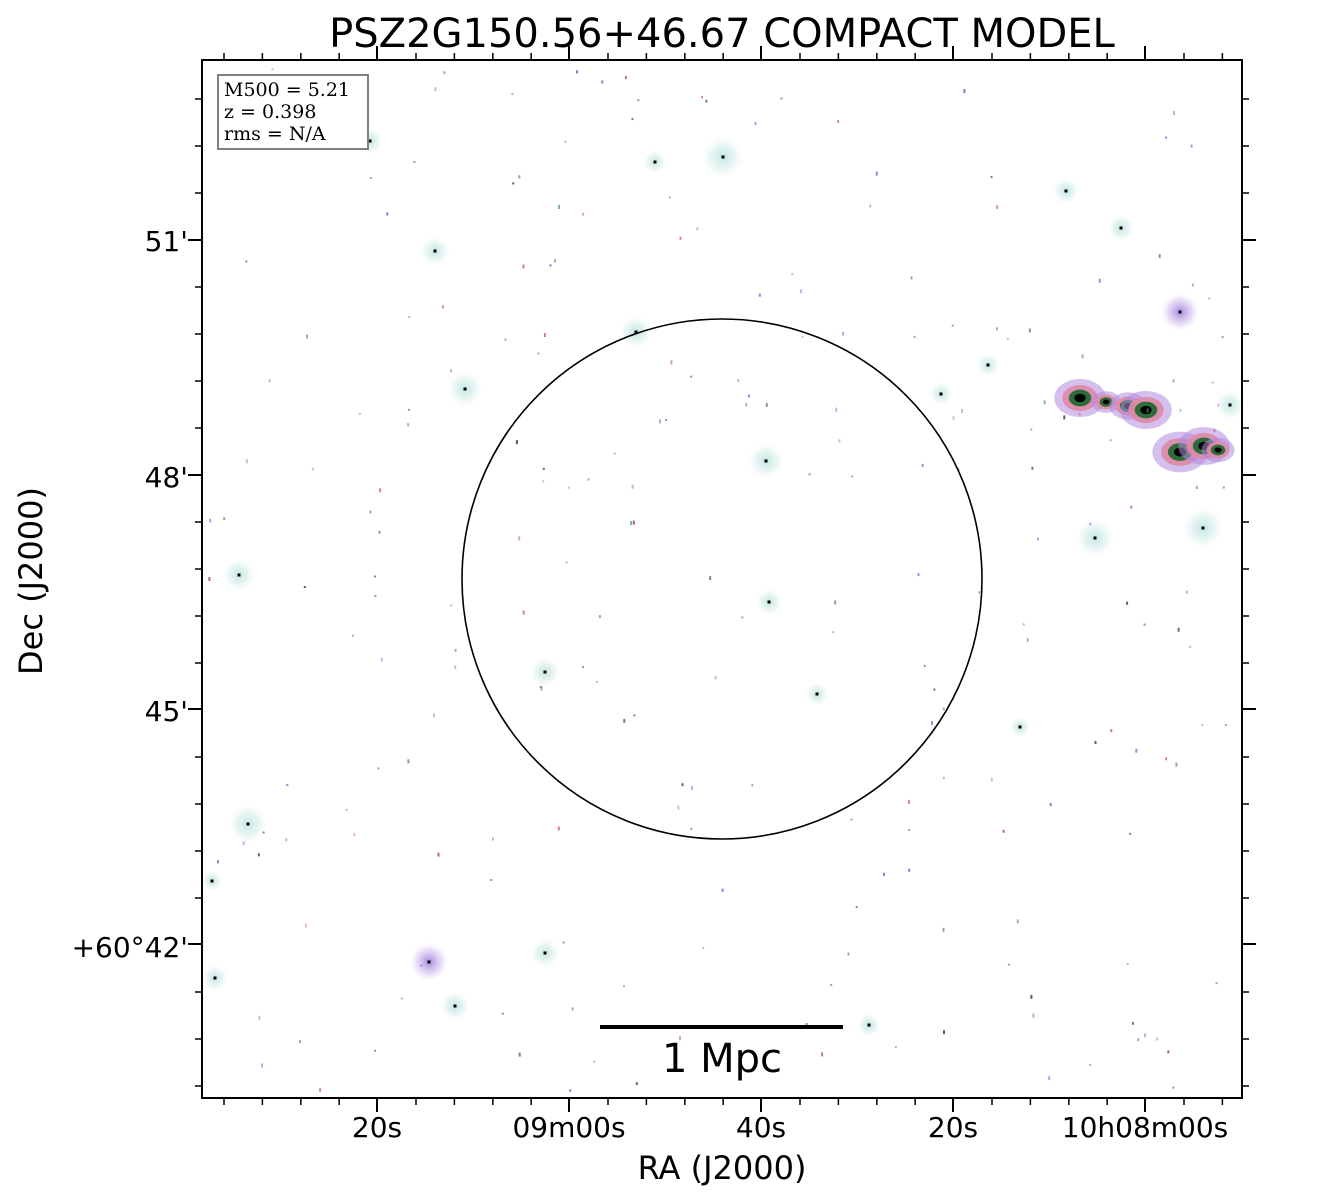 The height and width of the screenshot is (1200, 1321). Describe the element at coordinates (166, 241) in the screenshot. I see `y-tick-label: 51'` at that location.